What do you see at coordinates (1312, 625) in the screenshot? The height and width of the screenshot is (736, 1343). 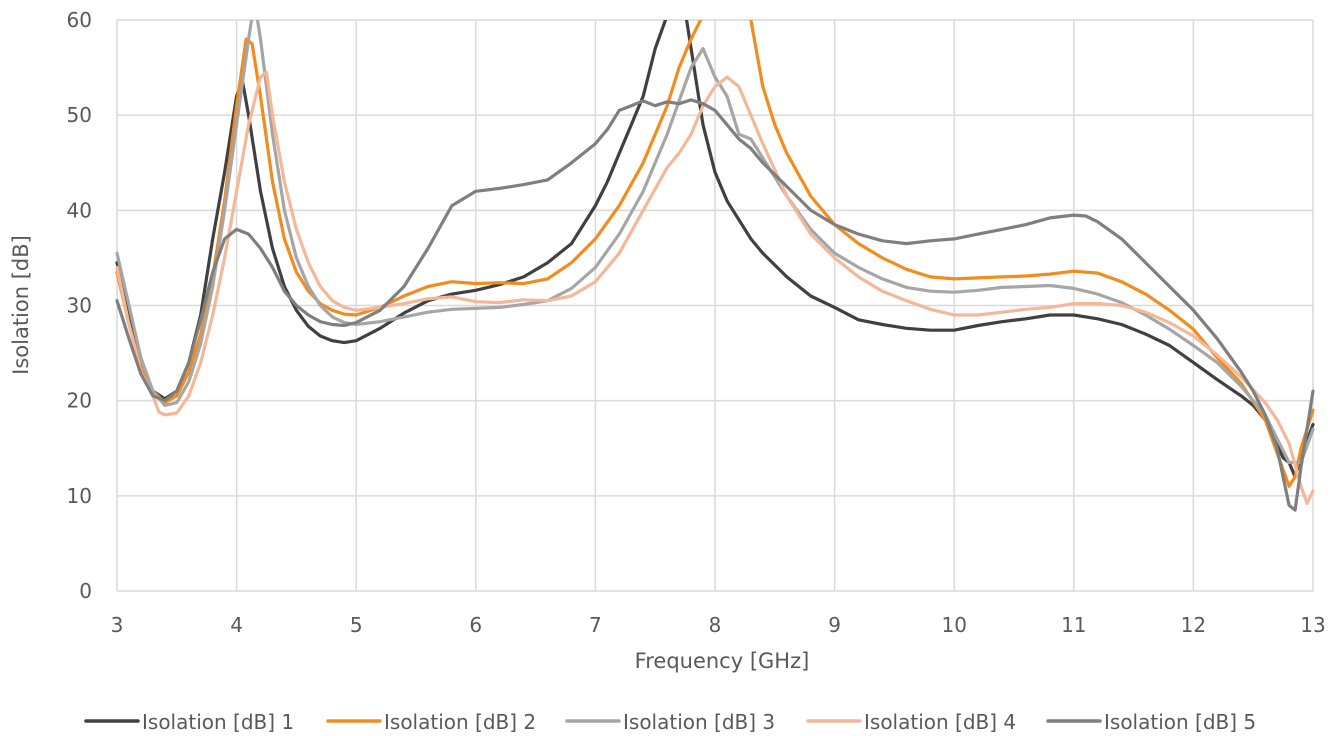 I see `x-tick-label: 13` at bounding box center [1312, 625].